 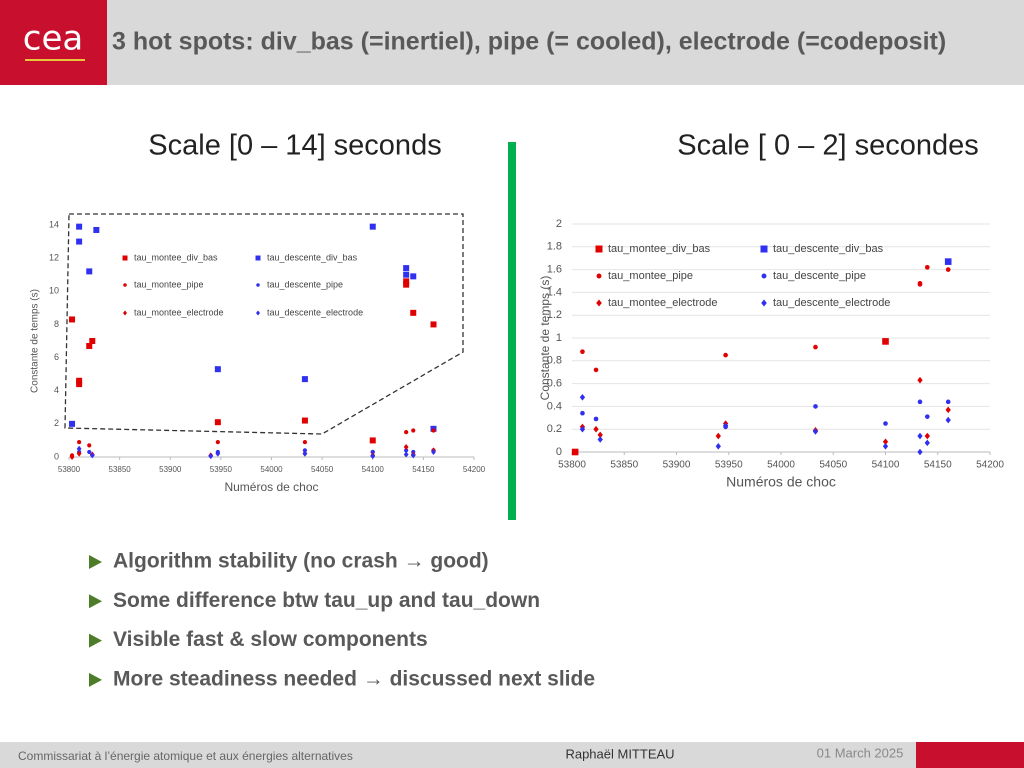 What do you see at coordinates (56, 390) in the screenshot?
I see `y-tick-label: 4` at bounding box center [56, 390].